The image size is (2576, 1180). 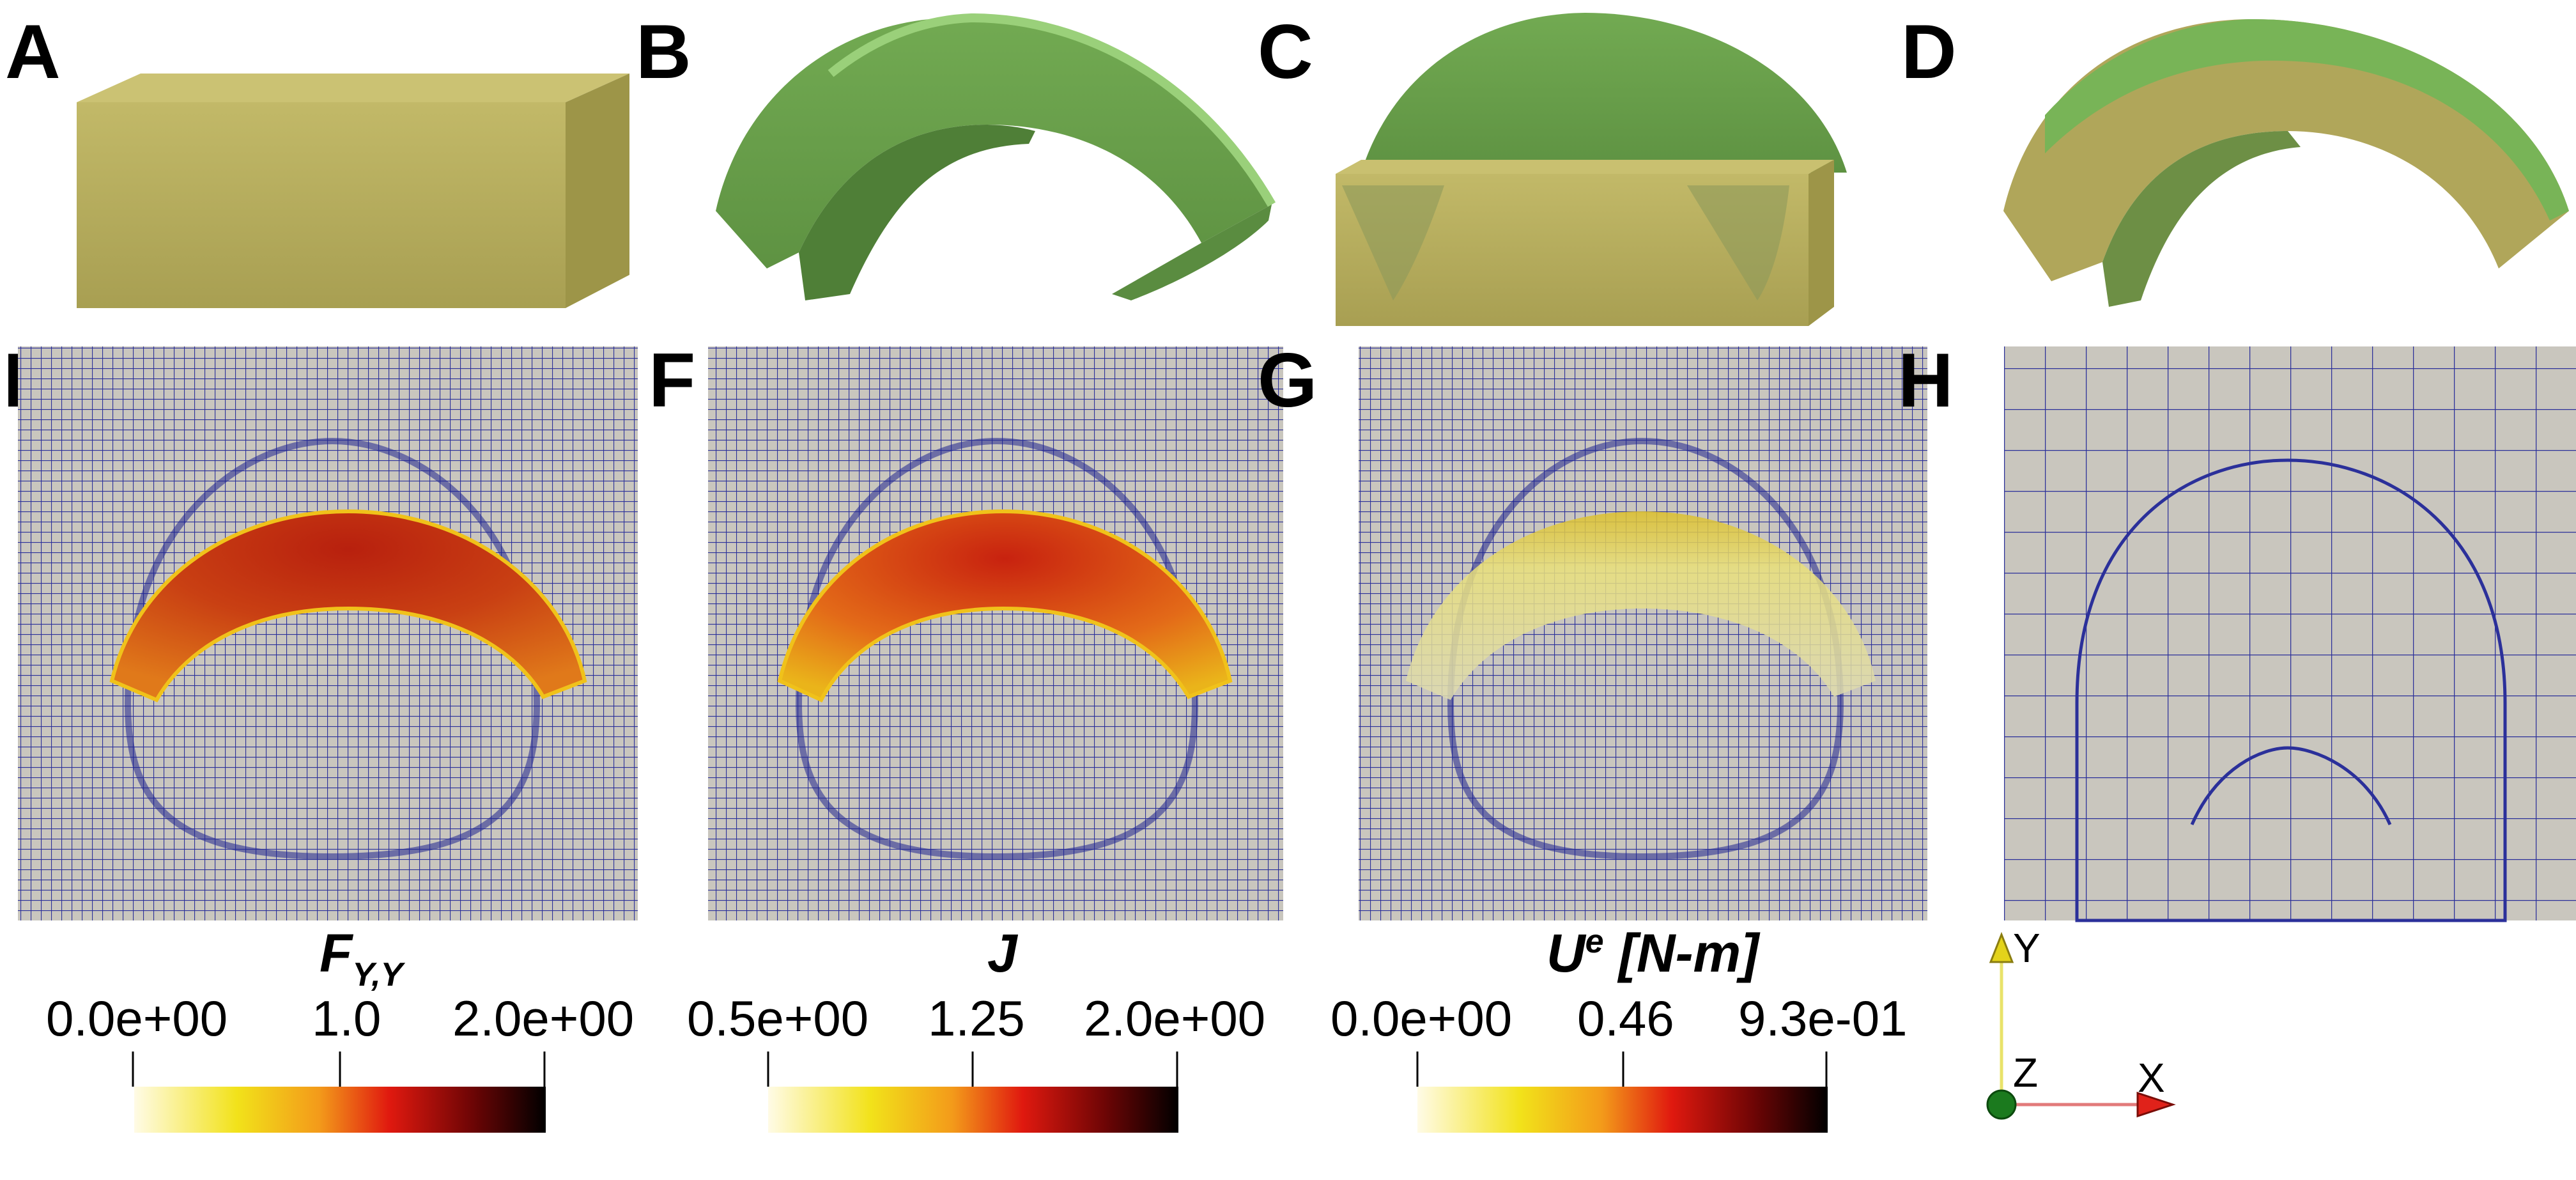 What do you see at coordinates (2001, 1104) in the screenshot?
I see `z-axis-dot-icon` at bounding box center [2001, 1104].